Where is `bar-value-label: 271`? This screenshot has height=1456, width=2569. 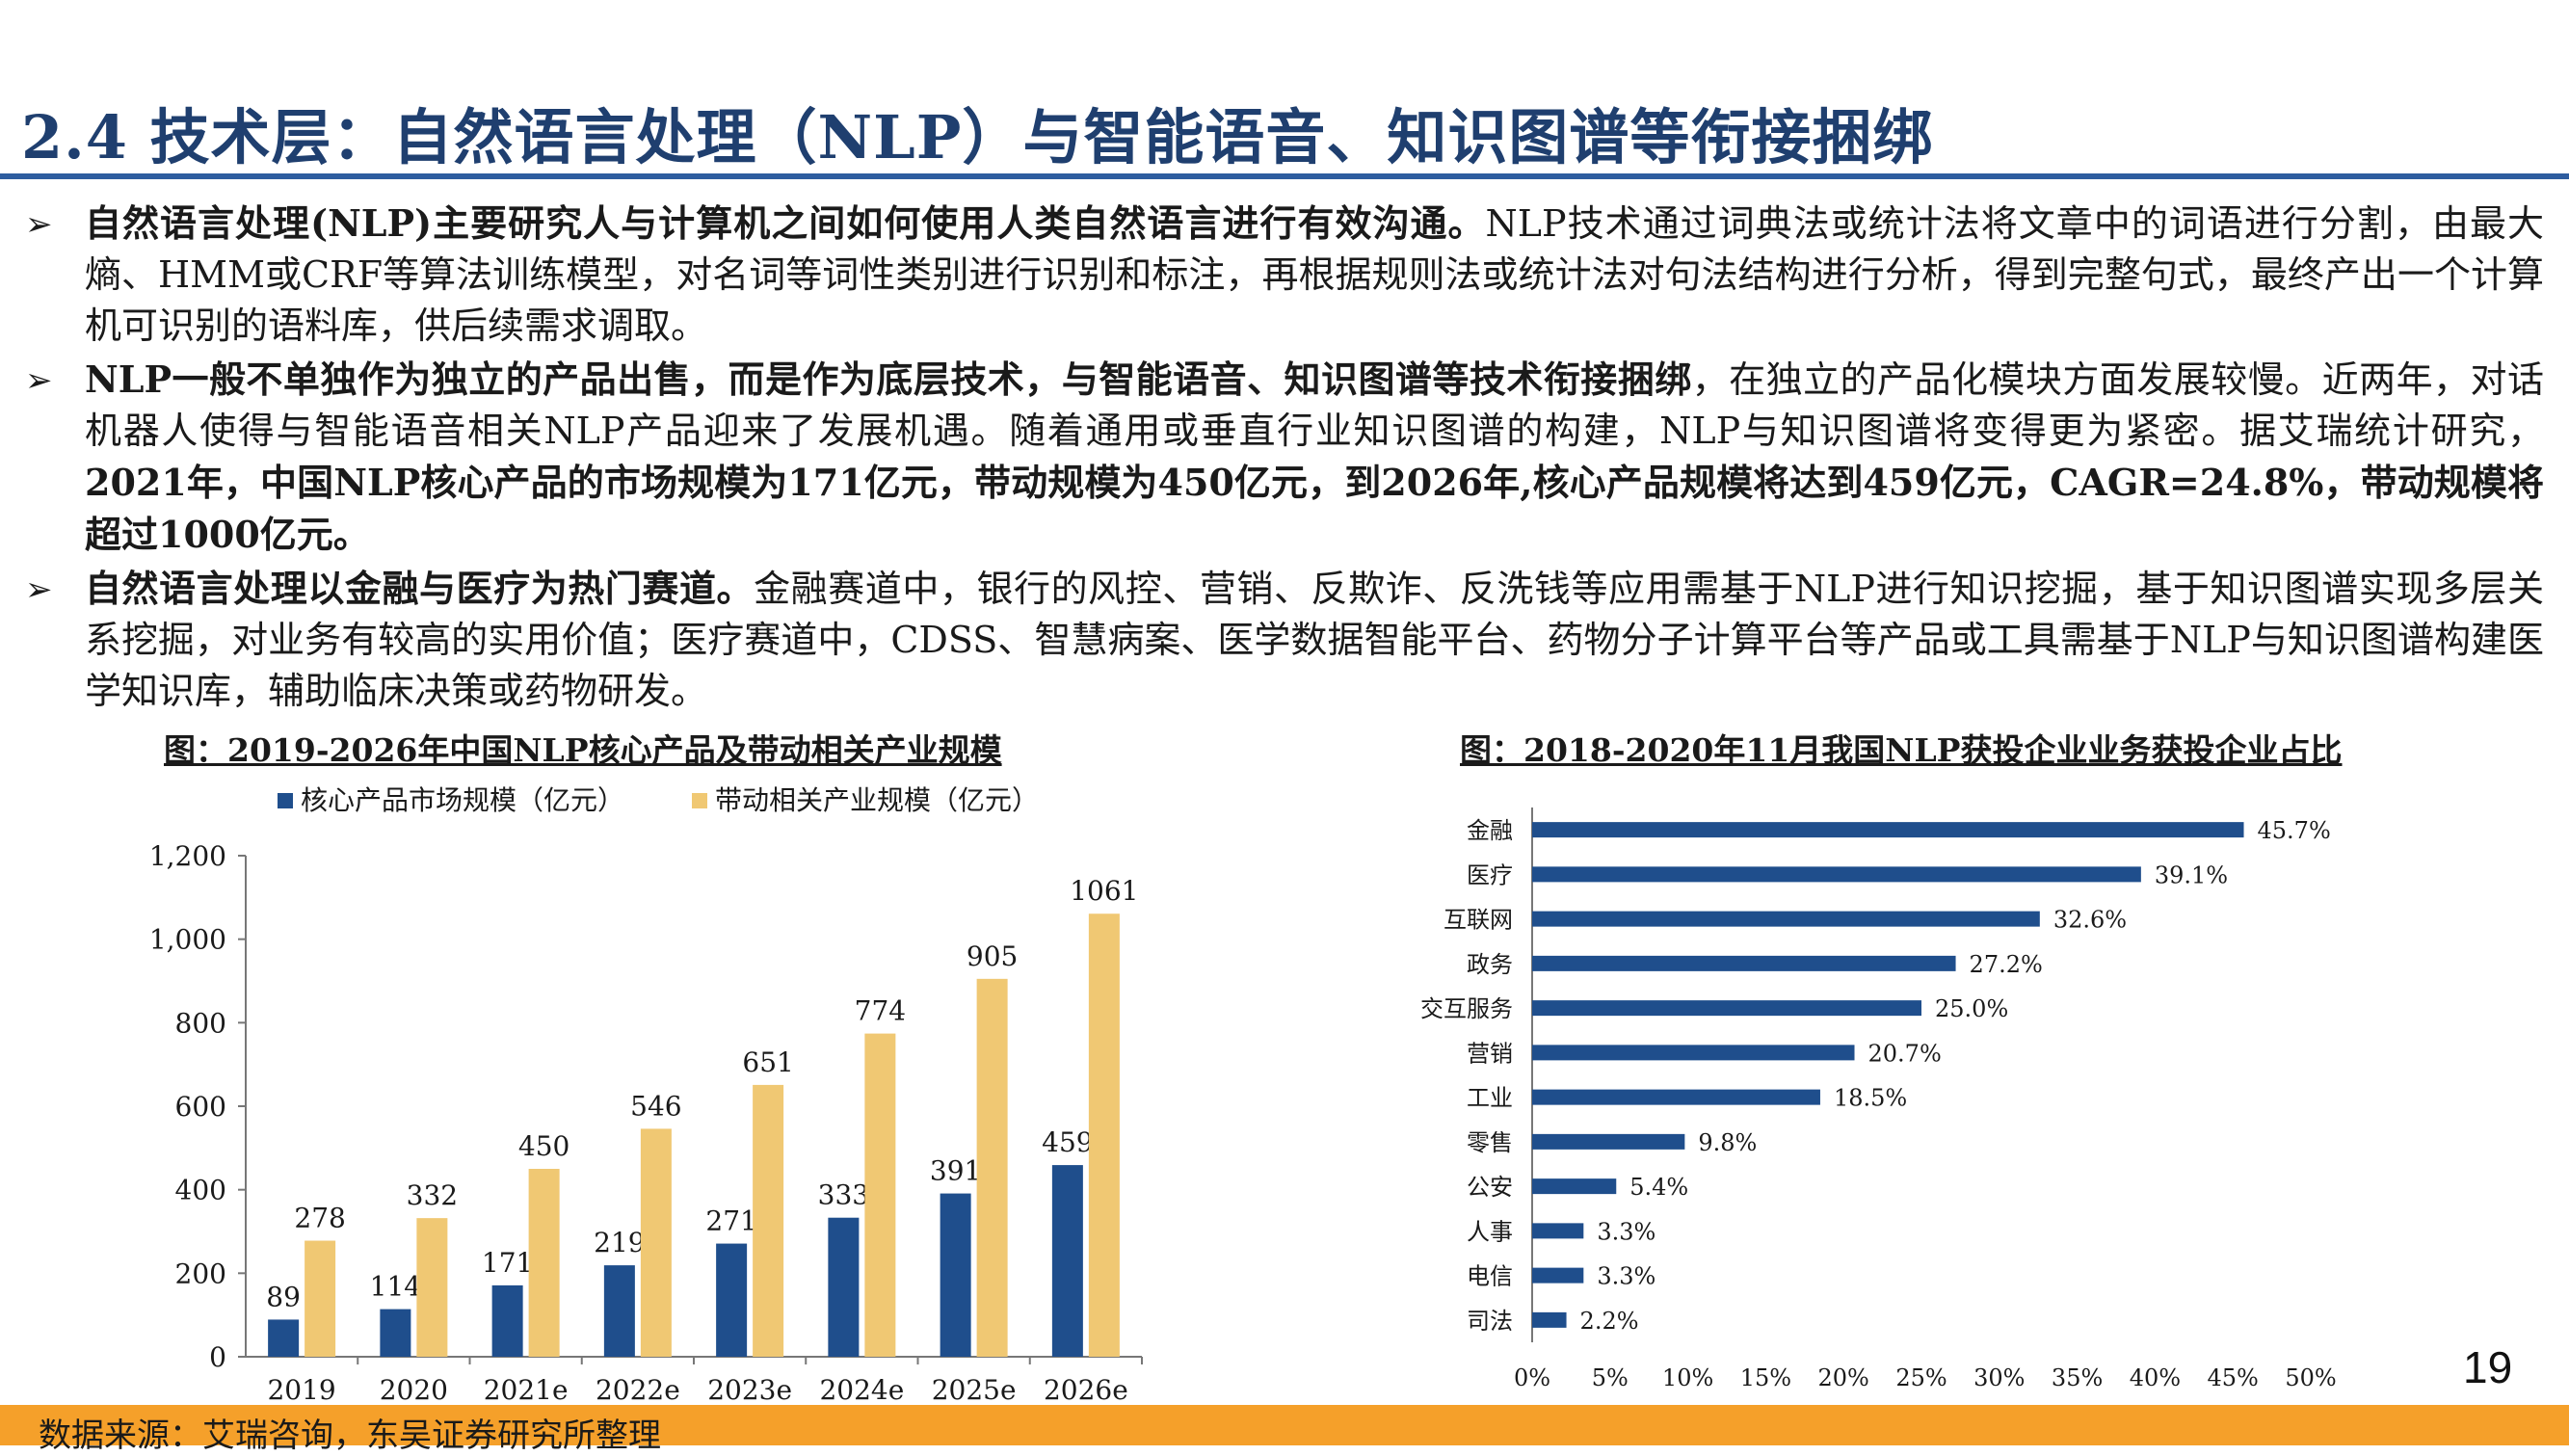
bar-value-label: 271 is located at coordinates (730, 1221).